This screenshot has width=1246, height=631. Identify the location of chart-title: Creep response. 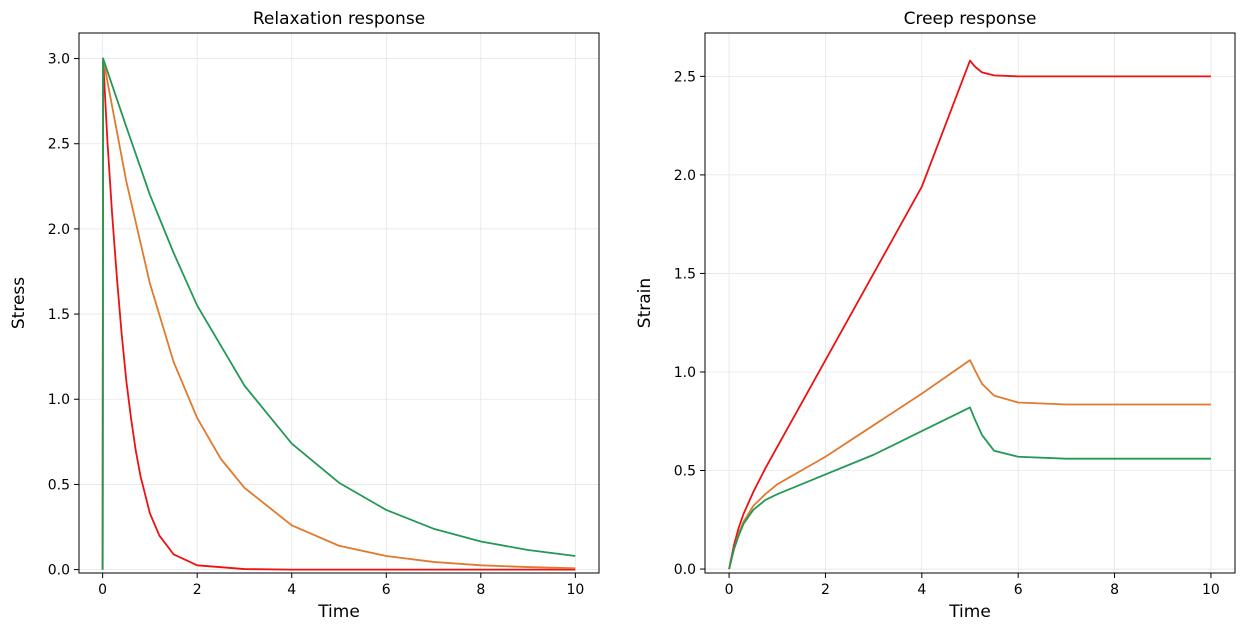
(970, 19).